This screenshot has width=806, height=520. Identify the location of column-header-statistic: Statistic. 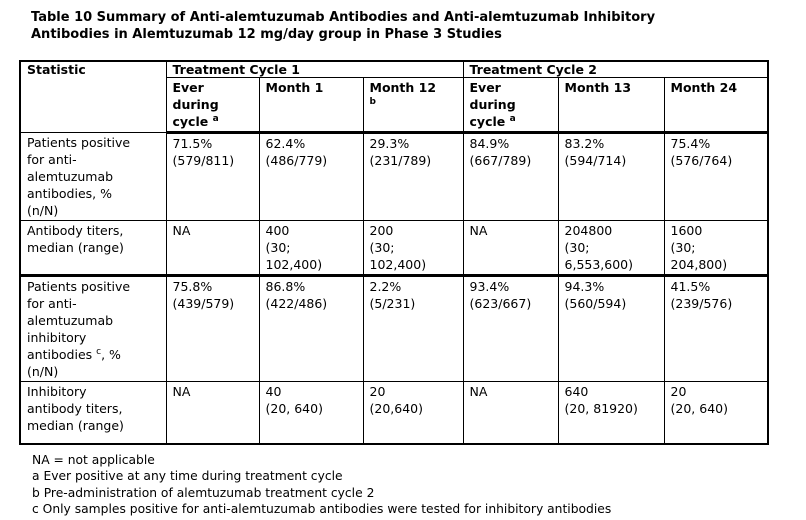
(93, 96).